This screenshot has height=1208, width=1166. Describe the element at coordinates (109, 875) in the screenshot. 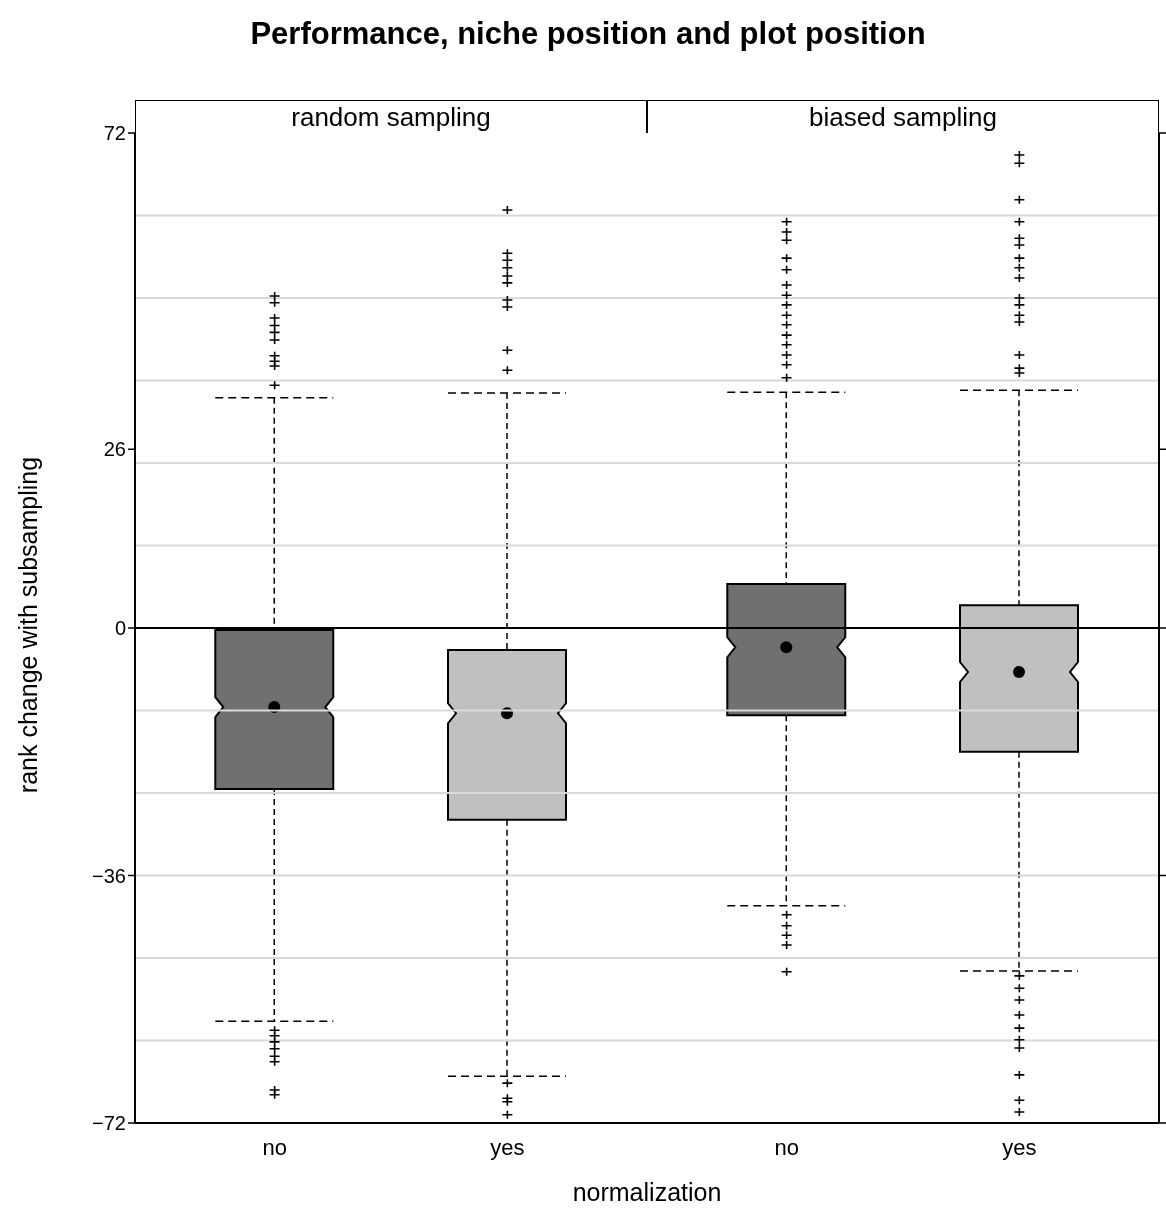

I see `y-tick-label: −36` at that location.